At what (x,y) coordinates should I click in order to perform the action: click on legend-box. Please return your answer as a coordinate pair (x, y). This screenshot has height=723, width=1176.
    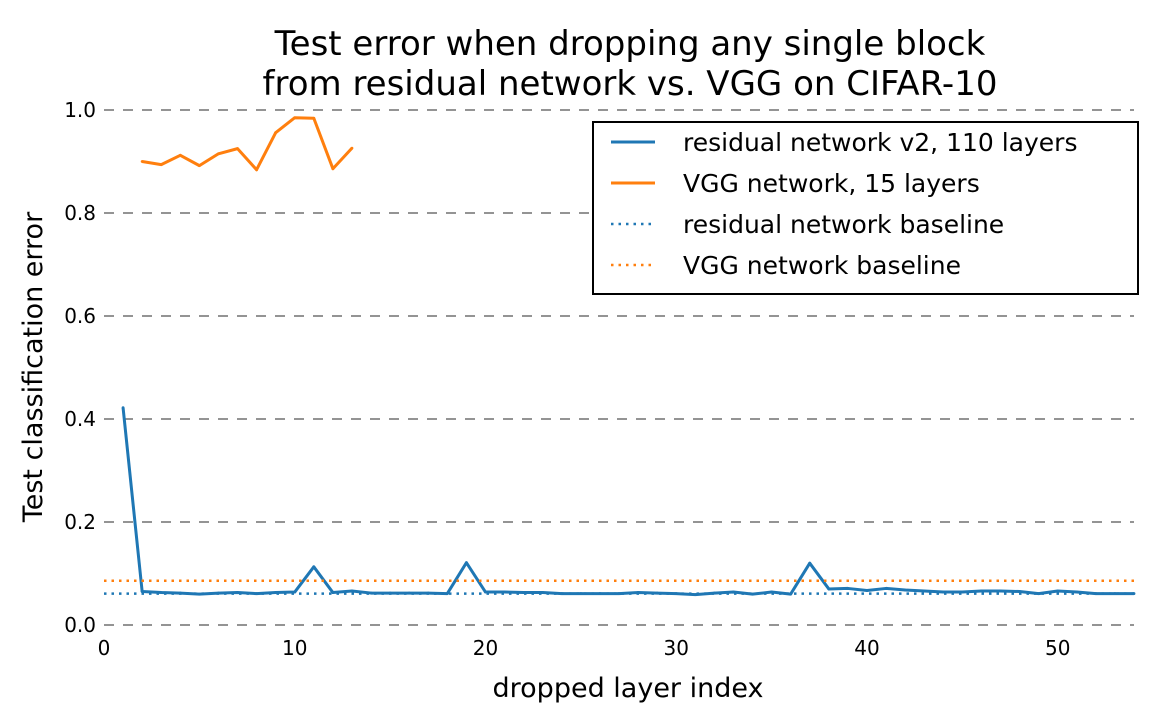
    Looking at the image, I should click on (865, 208).